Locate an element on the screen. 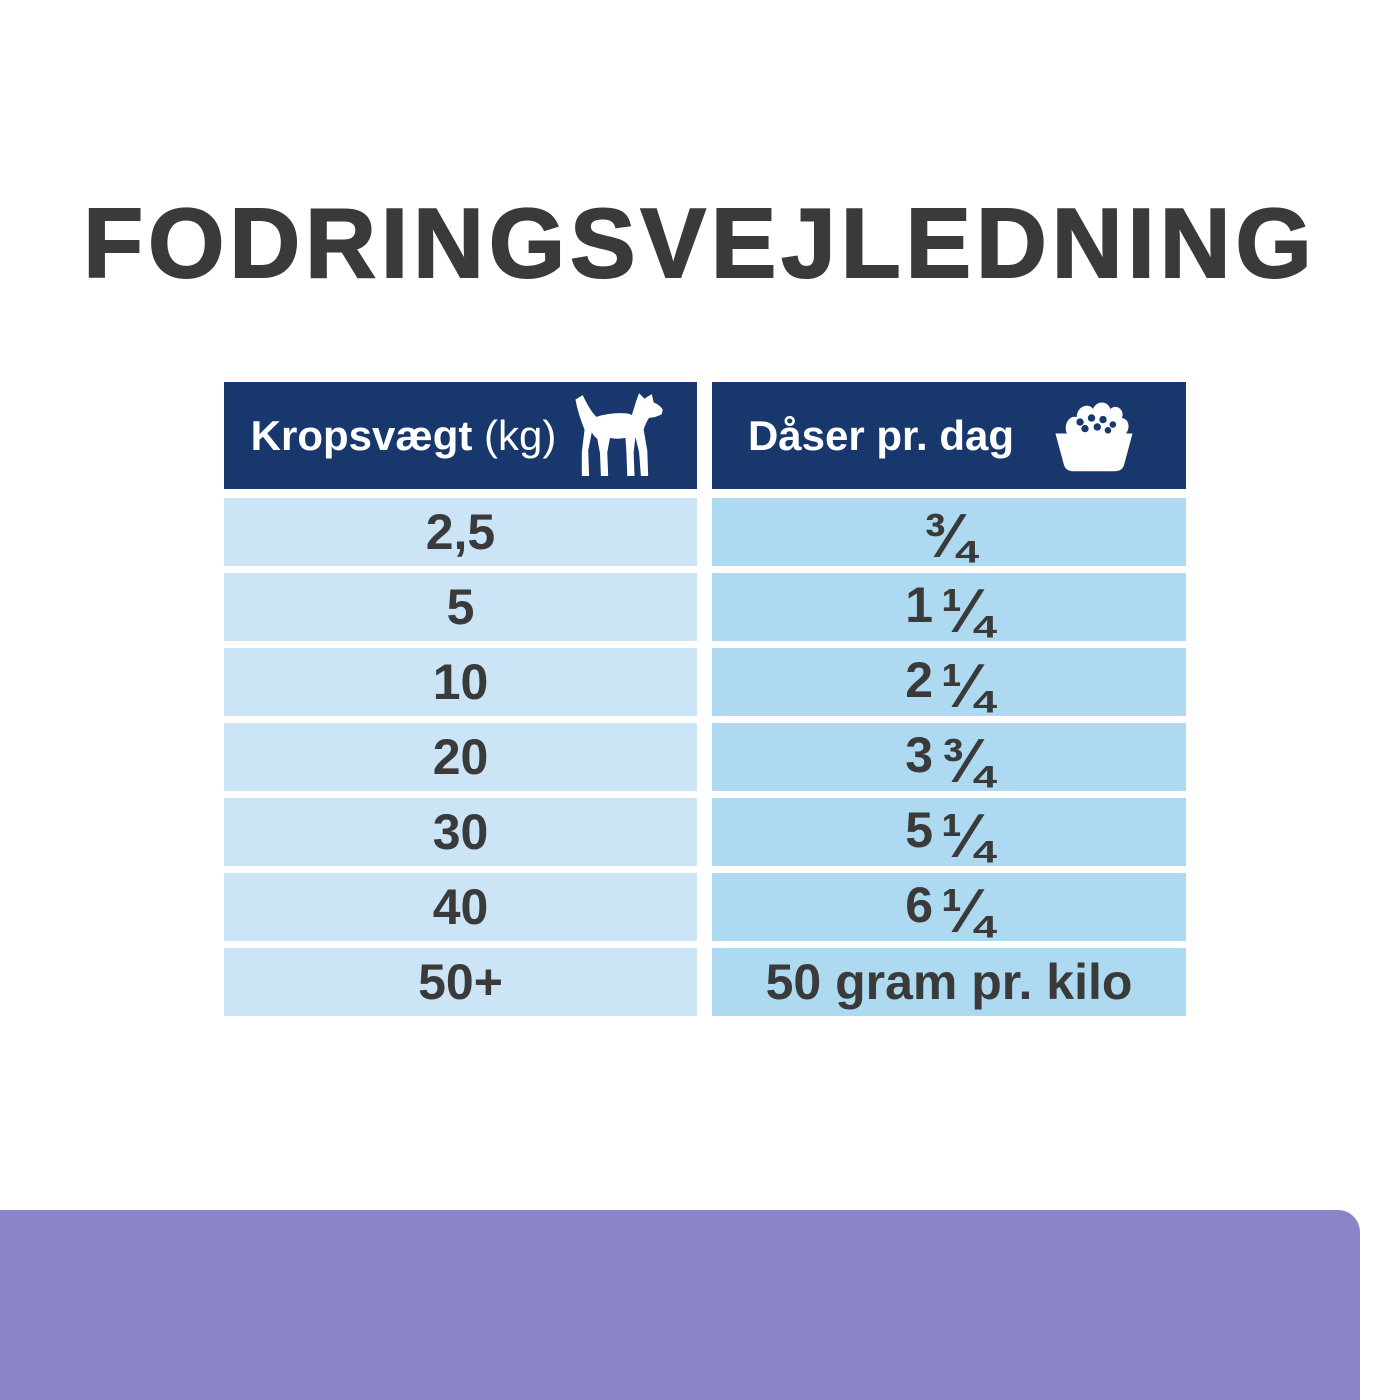  cans-cell: ¾ is located at coordinates (949, 534).